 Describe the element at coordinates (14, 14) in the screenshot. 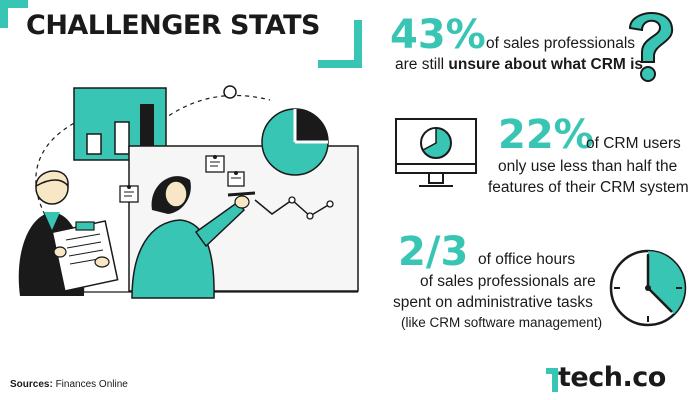

I see `title-bracket-top-left` at that location.